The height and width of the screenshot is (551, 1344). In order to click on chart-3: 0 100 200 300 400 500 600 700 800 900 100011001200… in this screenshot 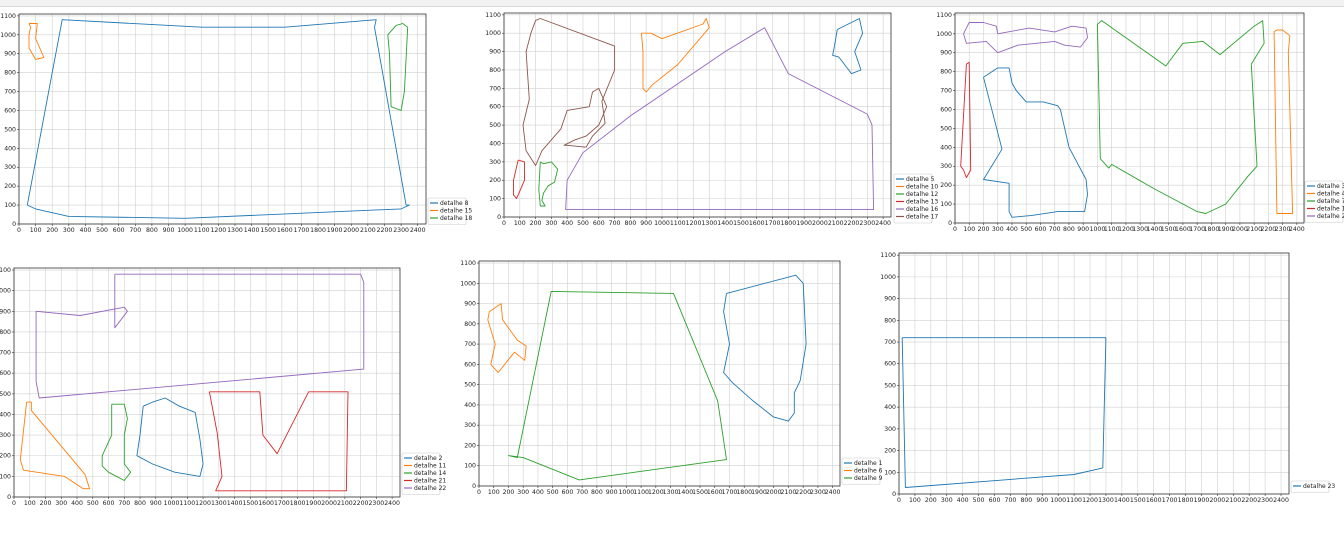, I will do `click(1140, 122)`.